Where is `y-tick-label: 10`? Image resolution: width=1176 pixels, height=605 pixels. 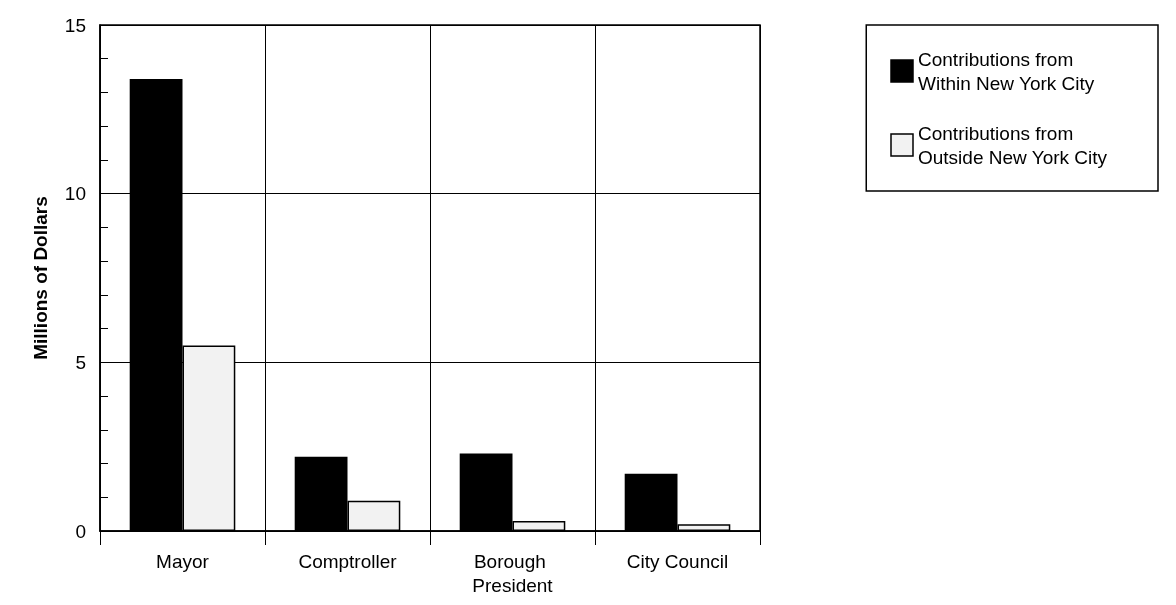 y-tick-label: 10 is located at coordinates (75, 194).